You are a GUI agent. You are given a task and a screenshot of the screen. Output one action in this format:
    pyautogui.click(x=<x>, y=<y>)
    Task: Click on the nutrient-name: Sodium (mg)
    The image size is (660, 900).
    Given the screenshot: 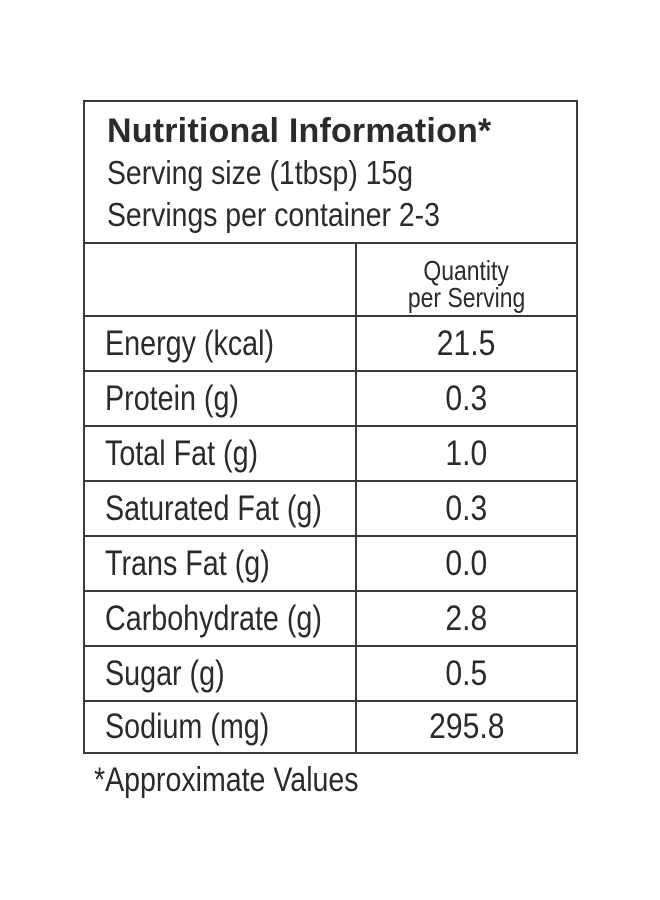 What is the action you would take?
    pyautogui.click(x=187, y=726)
    